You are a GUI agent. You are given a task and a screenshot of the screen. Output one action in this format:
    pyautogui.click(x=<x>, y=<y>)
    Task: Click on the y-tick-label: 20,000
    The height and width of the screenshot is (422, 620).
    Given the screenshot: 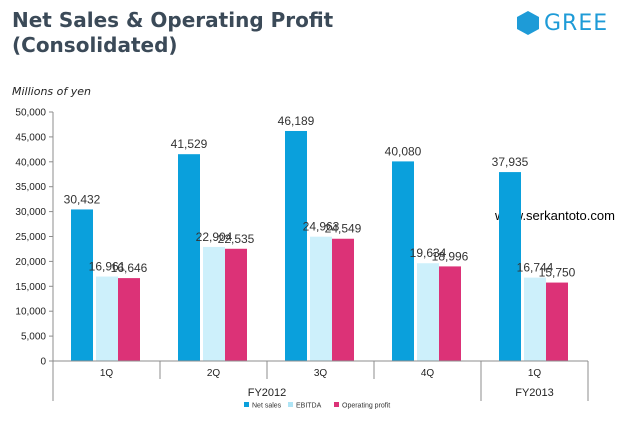 What is the action you would take?
    pyautogui.click(x=30, y=262)
    